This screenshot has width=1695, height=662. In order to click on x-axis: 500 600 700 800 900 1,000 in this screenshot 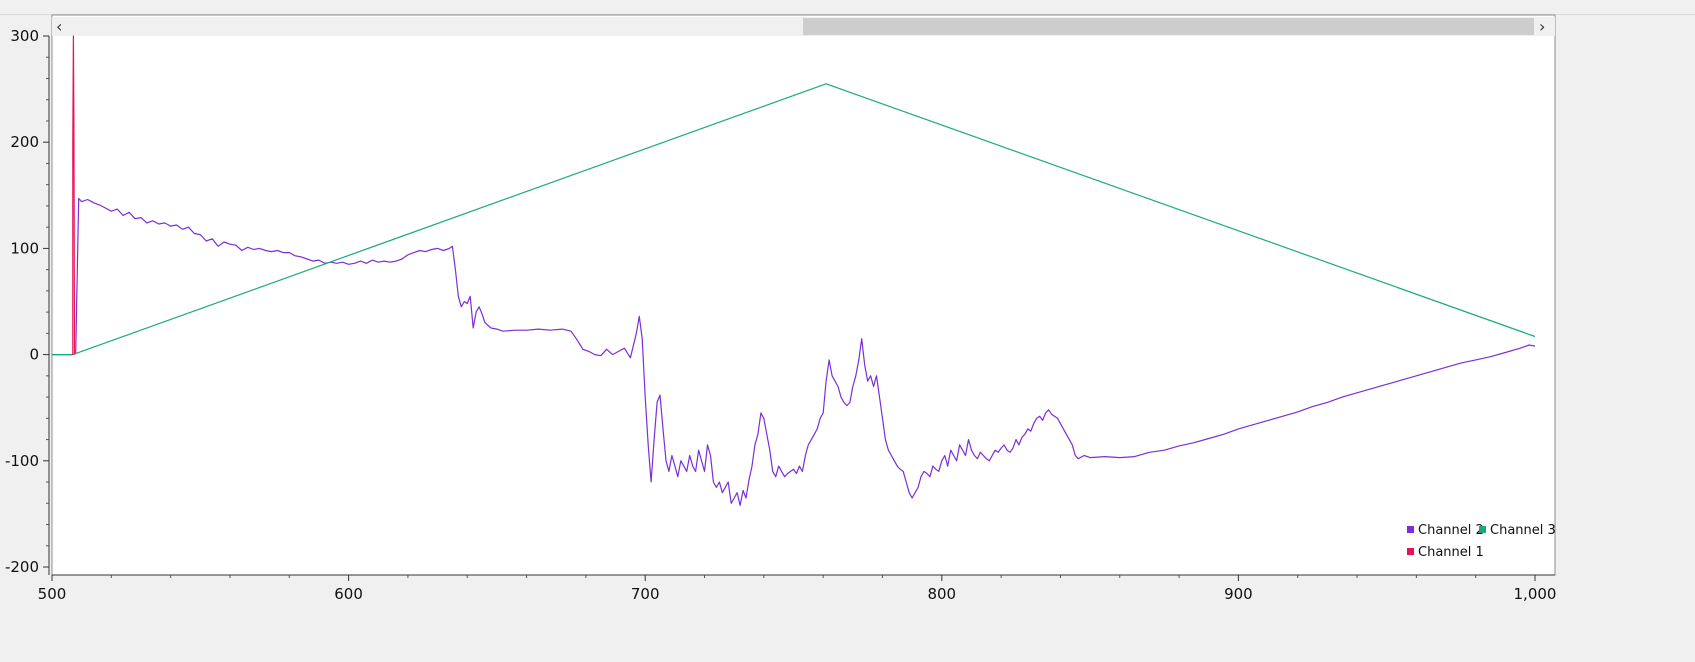, I will do `click(797, 588)`.